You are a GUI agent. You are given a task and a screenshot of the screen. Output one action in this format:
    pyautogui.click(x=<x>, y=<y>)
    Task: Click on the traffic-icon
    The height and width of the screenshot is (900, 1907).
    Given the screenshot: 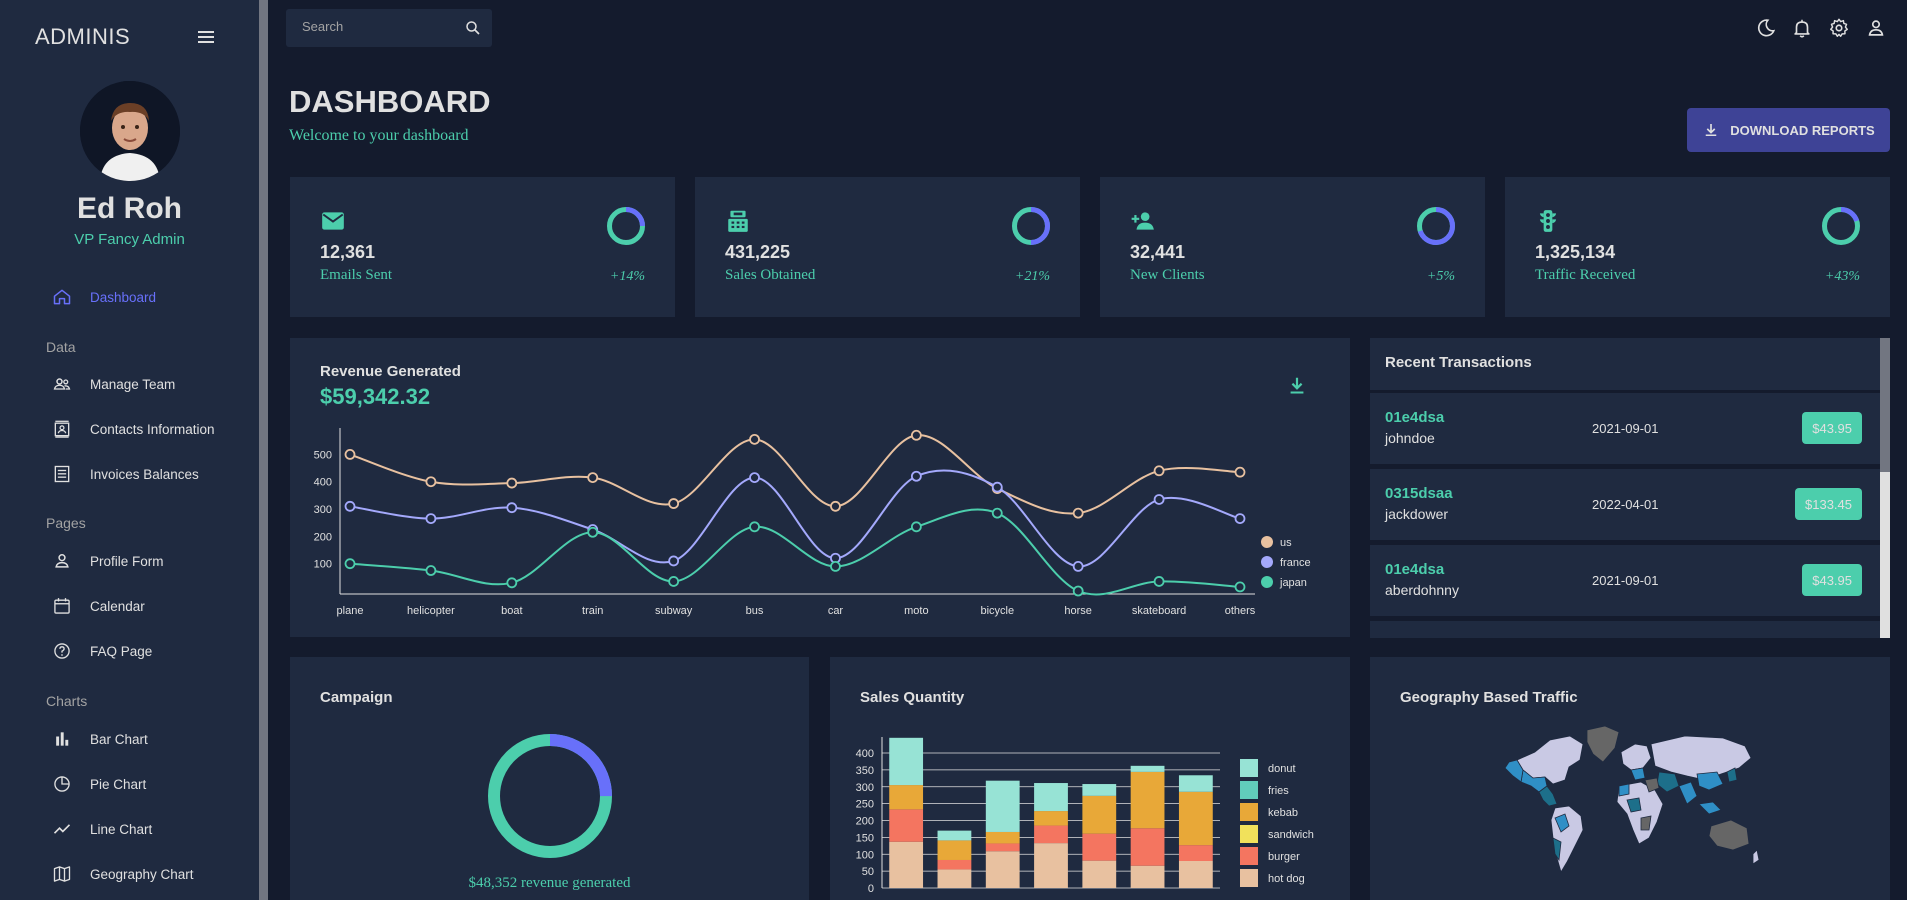 What is the action you would take?
    pyautogui.click(x=1548, y=221)
    